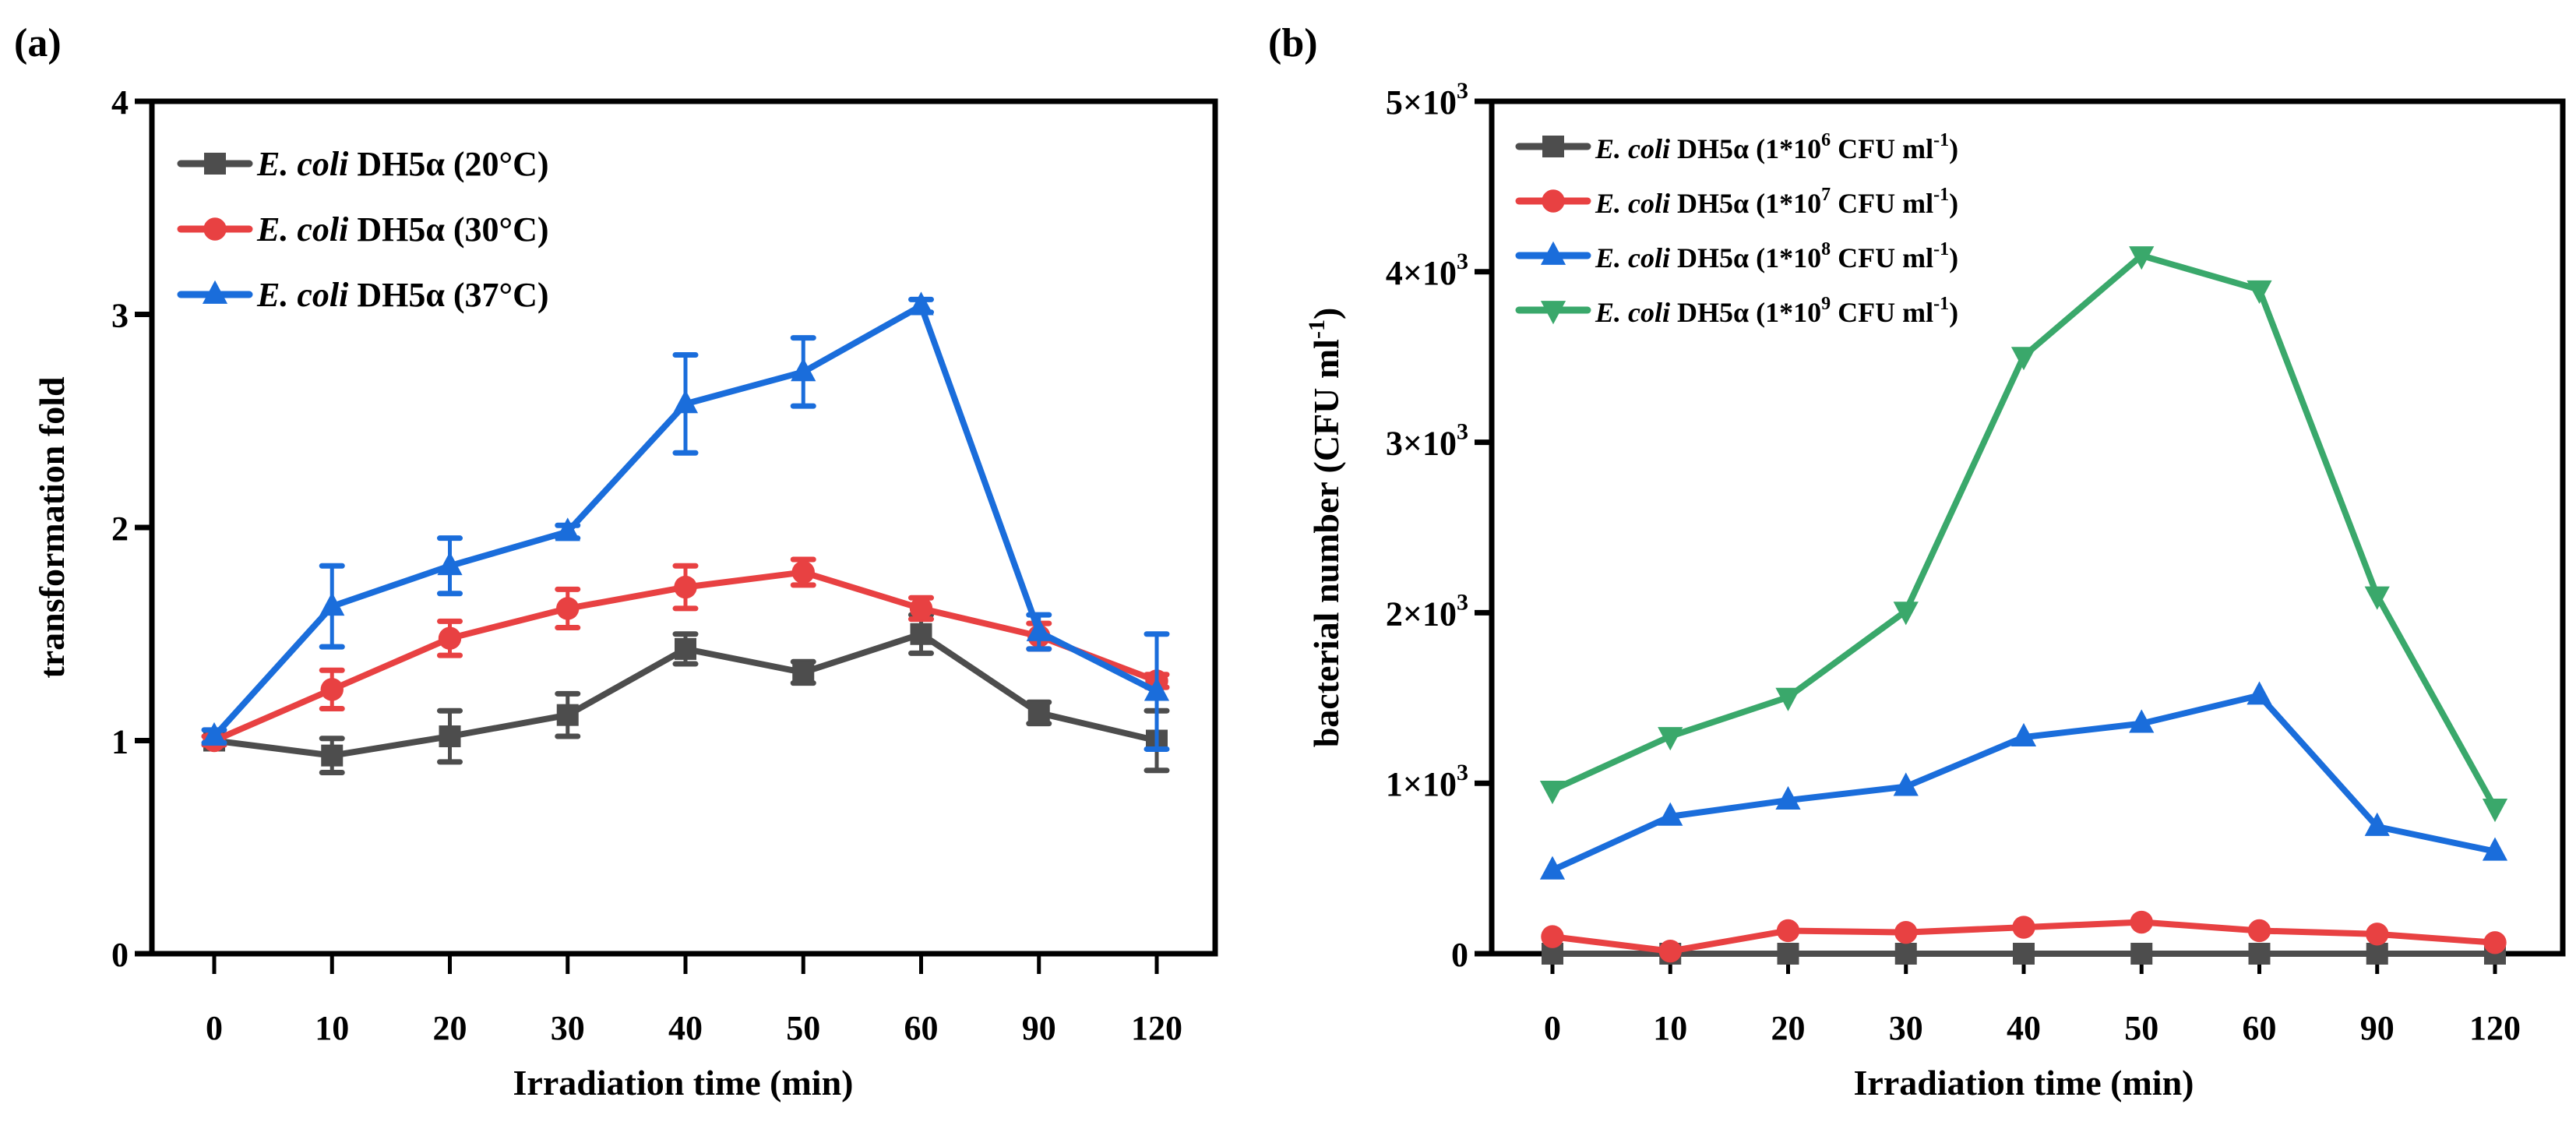 This screenshot has width=2576, height=1122. Describe the element at coordinates (1777, 202) in the screenshot. I see `legend-label: E. coli DH5α (1*107 CFU ml-1)` at that location.